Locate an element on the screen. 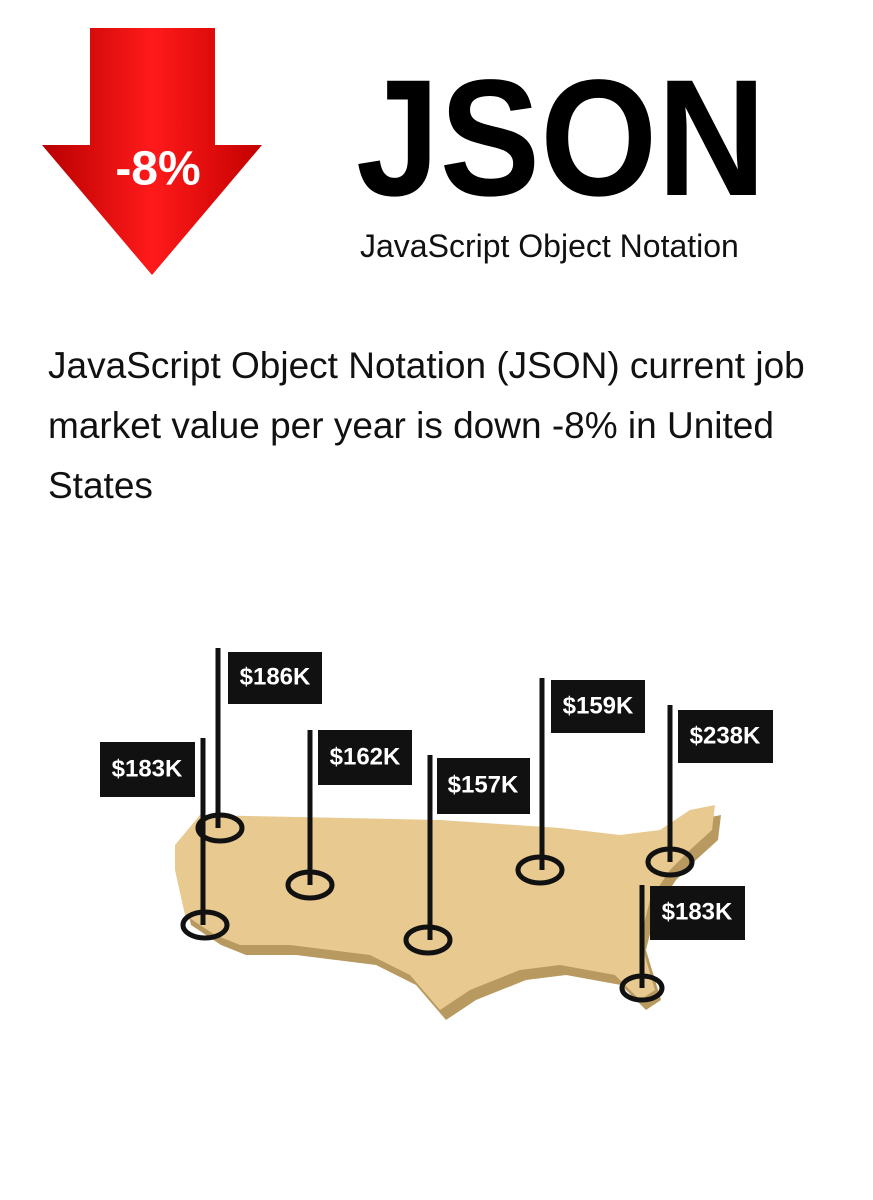 Image resolution: width=873 pixels, height=1200 pixels. badge-text: -8% is located at coordinates (157, 169).